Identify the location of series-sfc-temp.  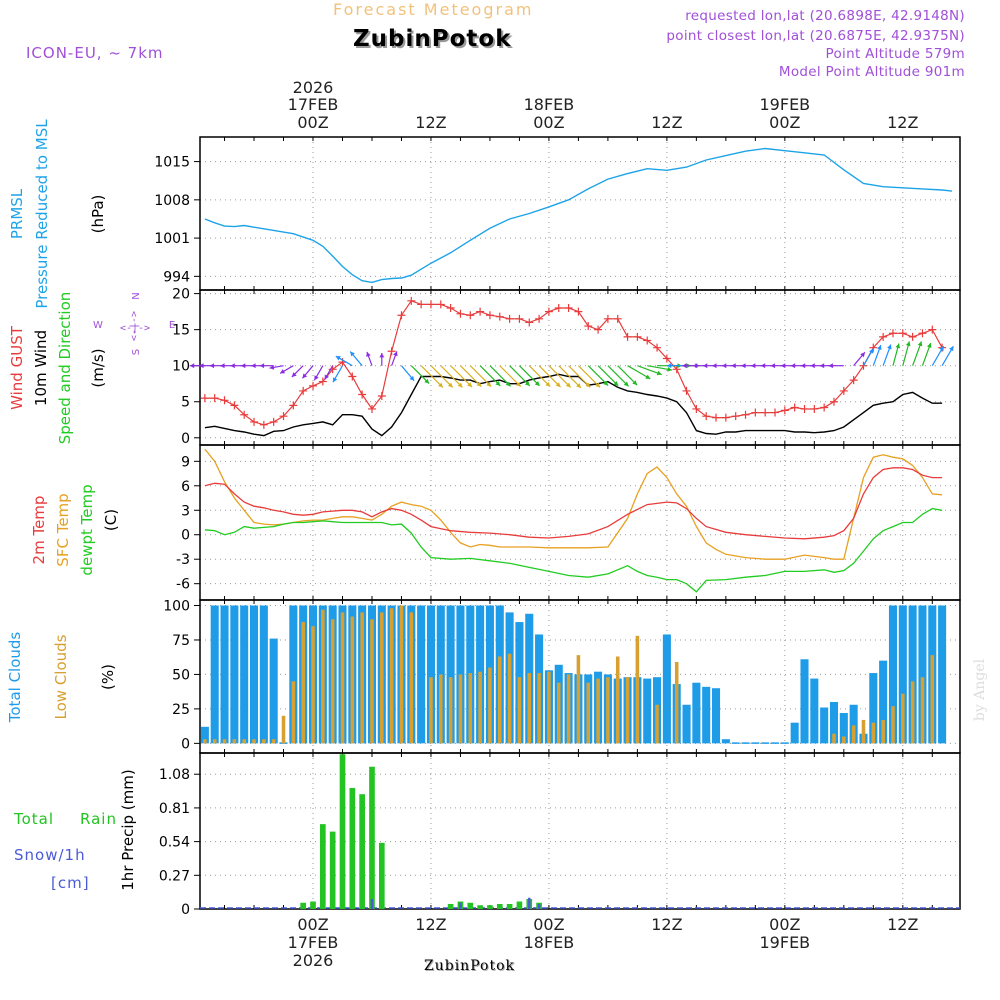
(573, 504).